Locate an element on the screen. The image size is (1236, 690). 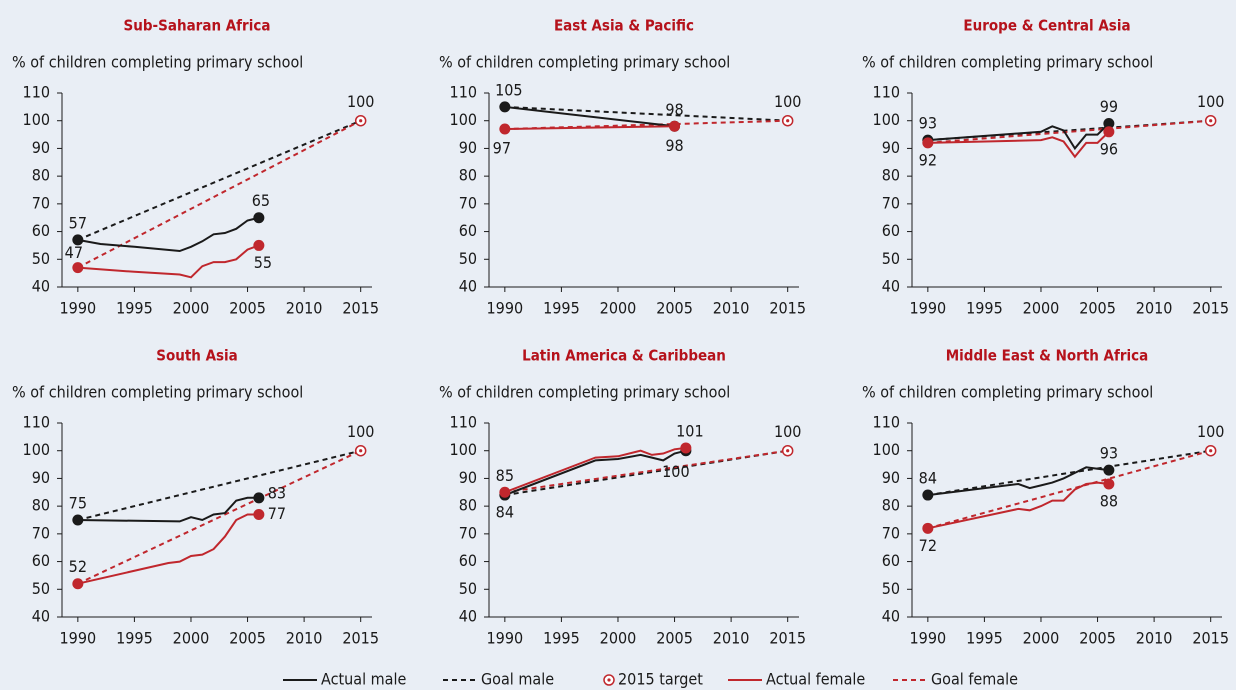
value-label: 84 is located at coordinates (505, 512).